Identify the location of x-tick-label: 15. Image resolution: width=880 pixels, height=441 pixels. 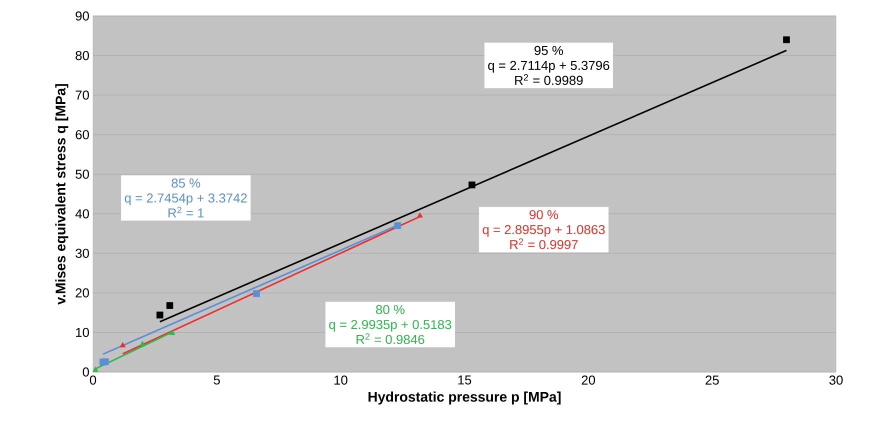
(465, 380).